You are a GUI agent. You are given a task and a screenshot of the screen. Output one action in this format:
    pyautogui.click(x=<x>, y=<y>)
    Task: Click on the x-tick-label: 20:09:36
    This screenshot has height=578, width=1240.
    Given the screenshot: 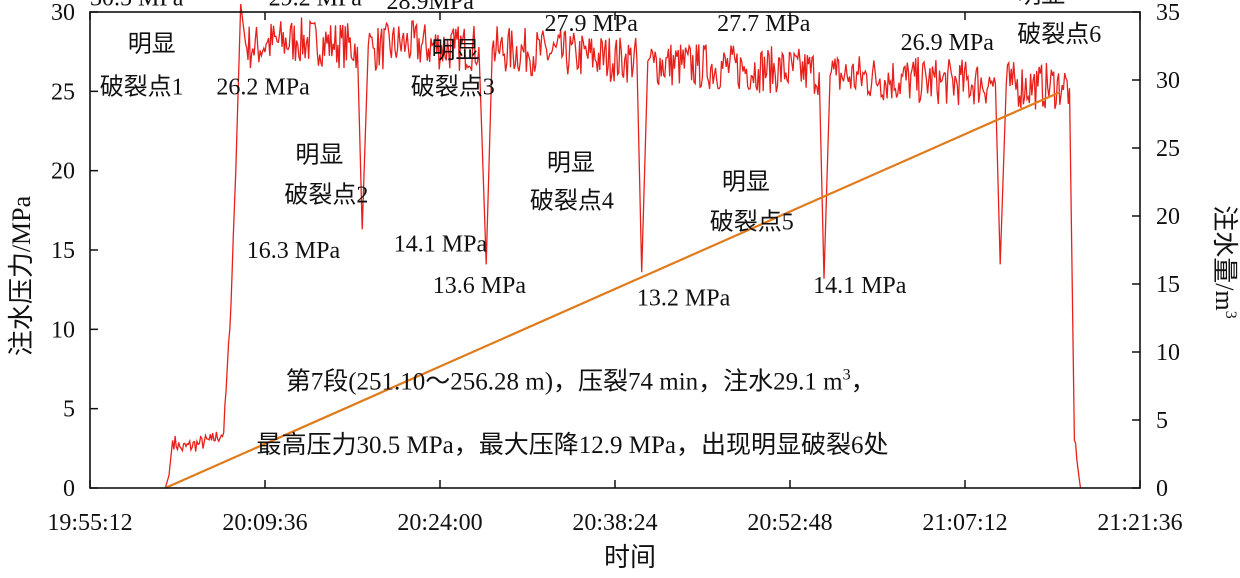 What is the action you would take?
    pyautogui.click(x=264, y=523)
    